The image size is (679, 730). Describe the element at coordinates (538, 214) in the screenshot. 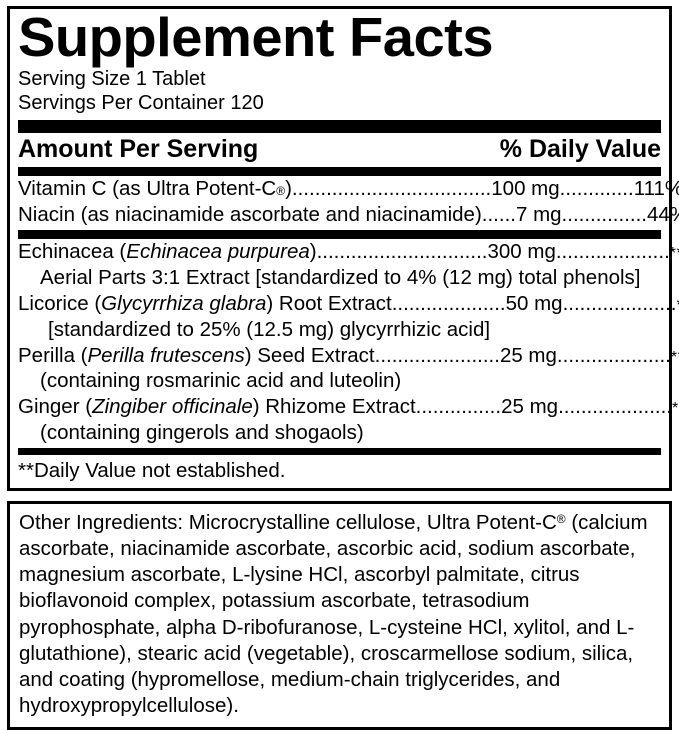

I see `nutrient-amount: 7 mg` at that location.